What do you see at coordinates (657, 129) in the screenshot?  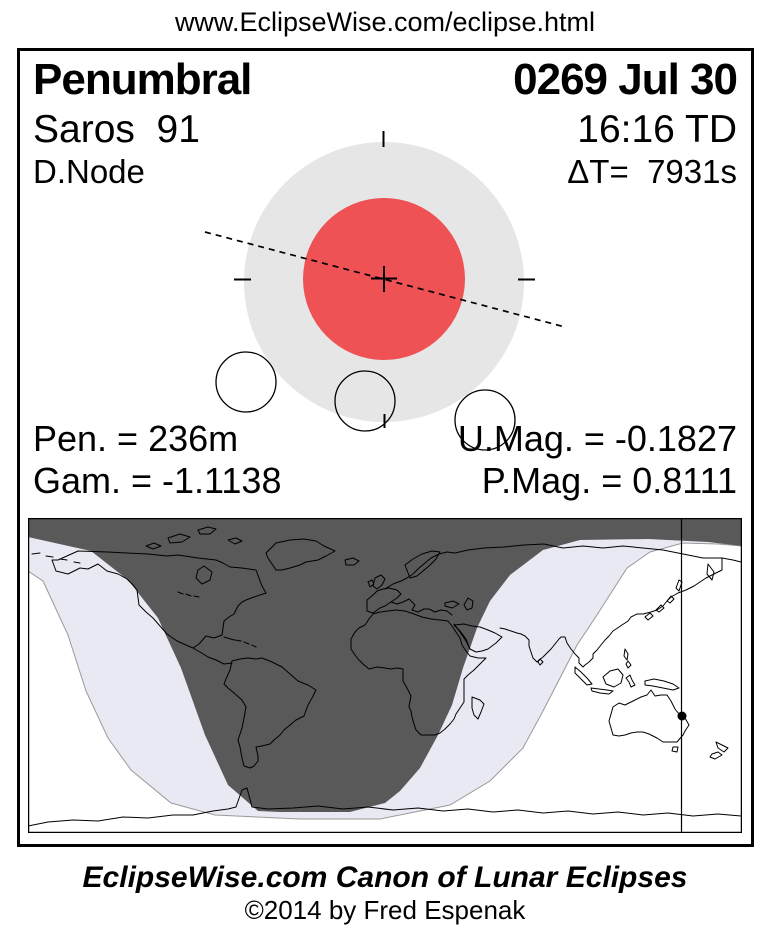 I see `greatest-eclipse-time: 16:16 TD` at bounding box center [657, 129].